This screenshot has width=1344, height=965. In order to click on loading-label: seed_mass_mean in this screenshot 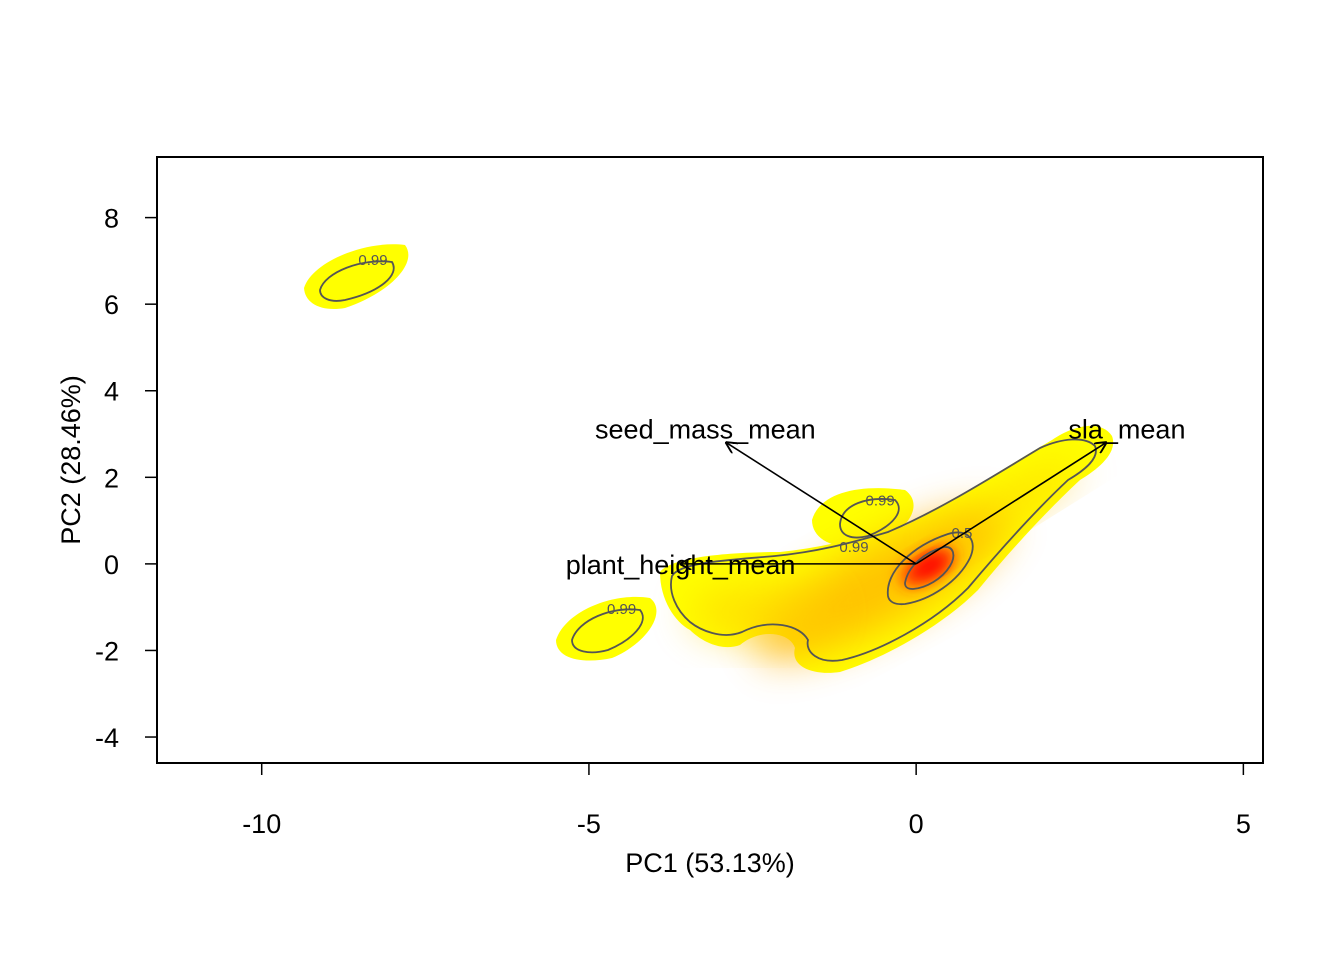, I will do `click(705, 430)`.